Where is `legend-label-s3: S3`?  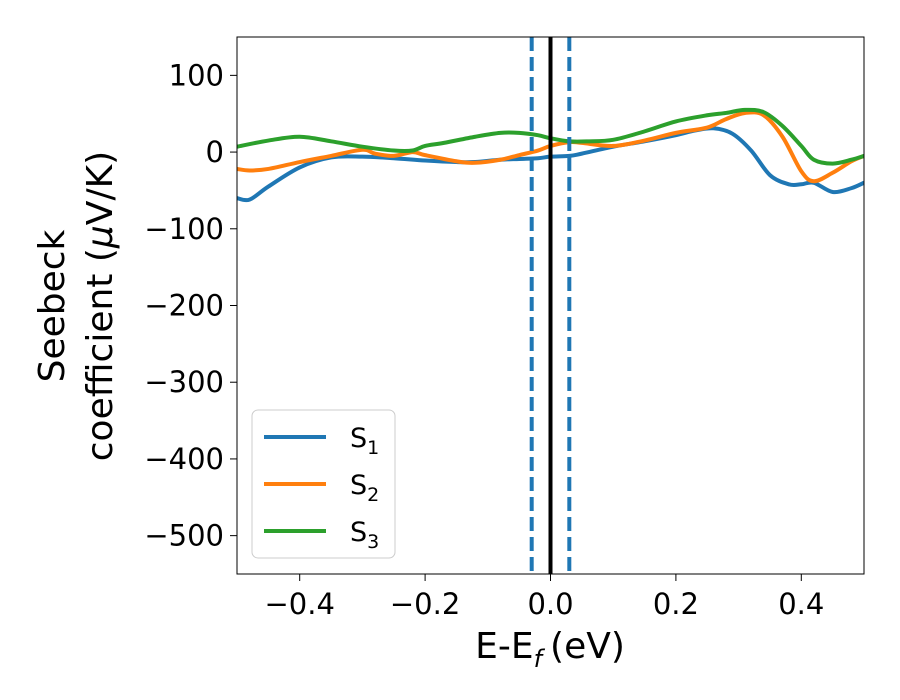
legend-label-s3: S3 is located at coordinates (364, 535).